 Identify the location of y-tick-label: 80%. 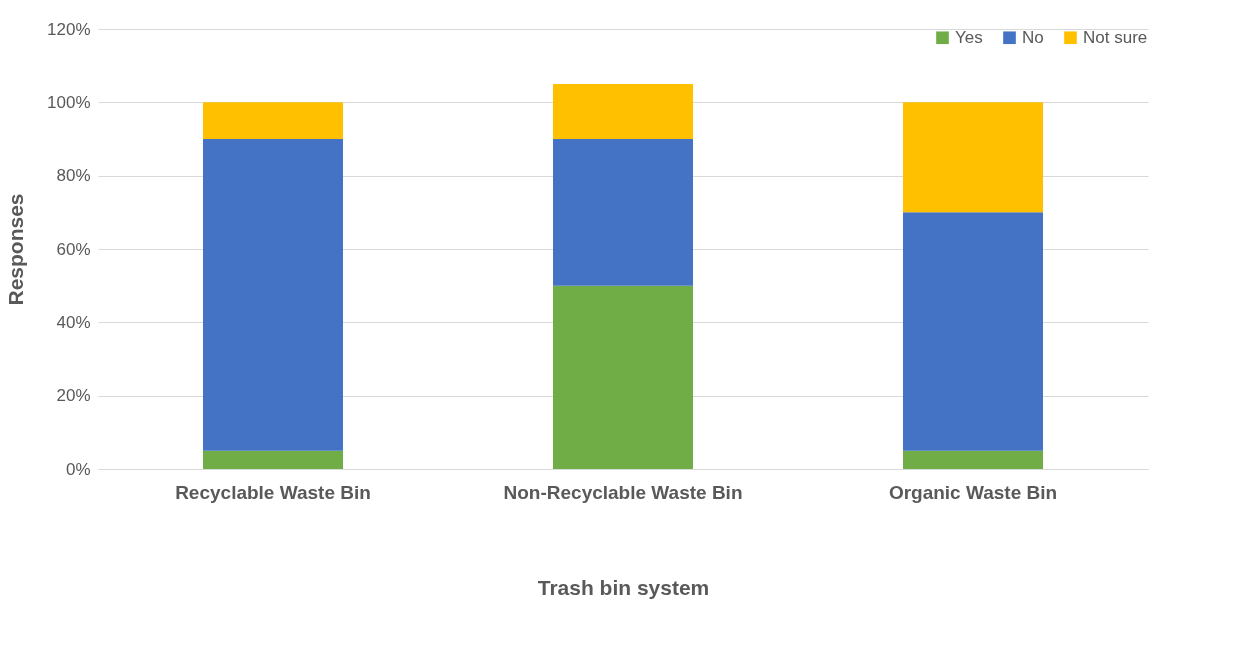
(73, 176).